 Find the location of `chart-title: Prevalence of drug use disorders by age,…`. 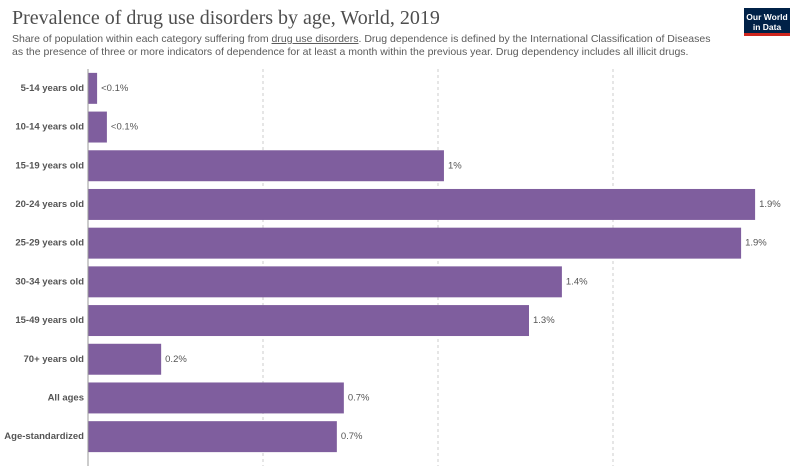

chart-title: Prevalence of drug use disorders by age,… is located at coordinates (226, 18).